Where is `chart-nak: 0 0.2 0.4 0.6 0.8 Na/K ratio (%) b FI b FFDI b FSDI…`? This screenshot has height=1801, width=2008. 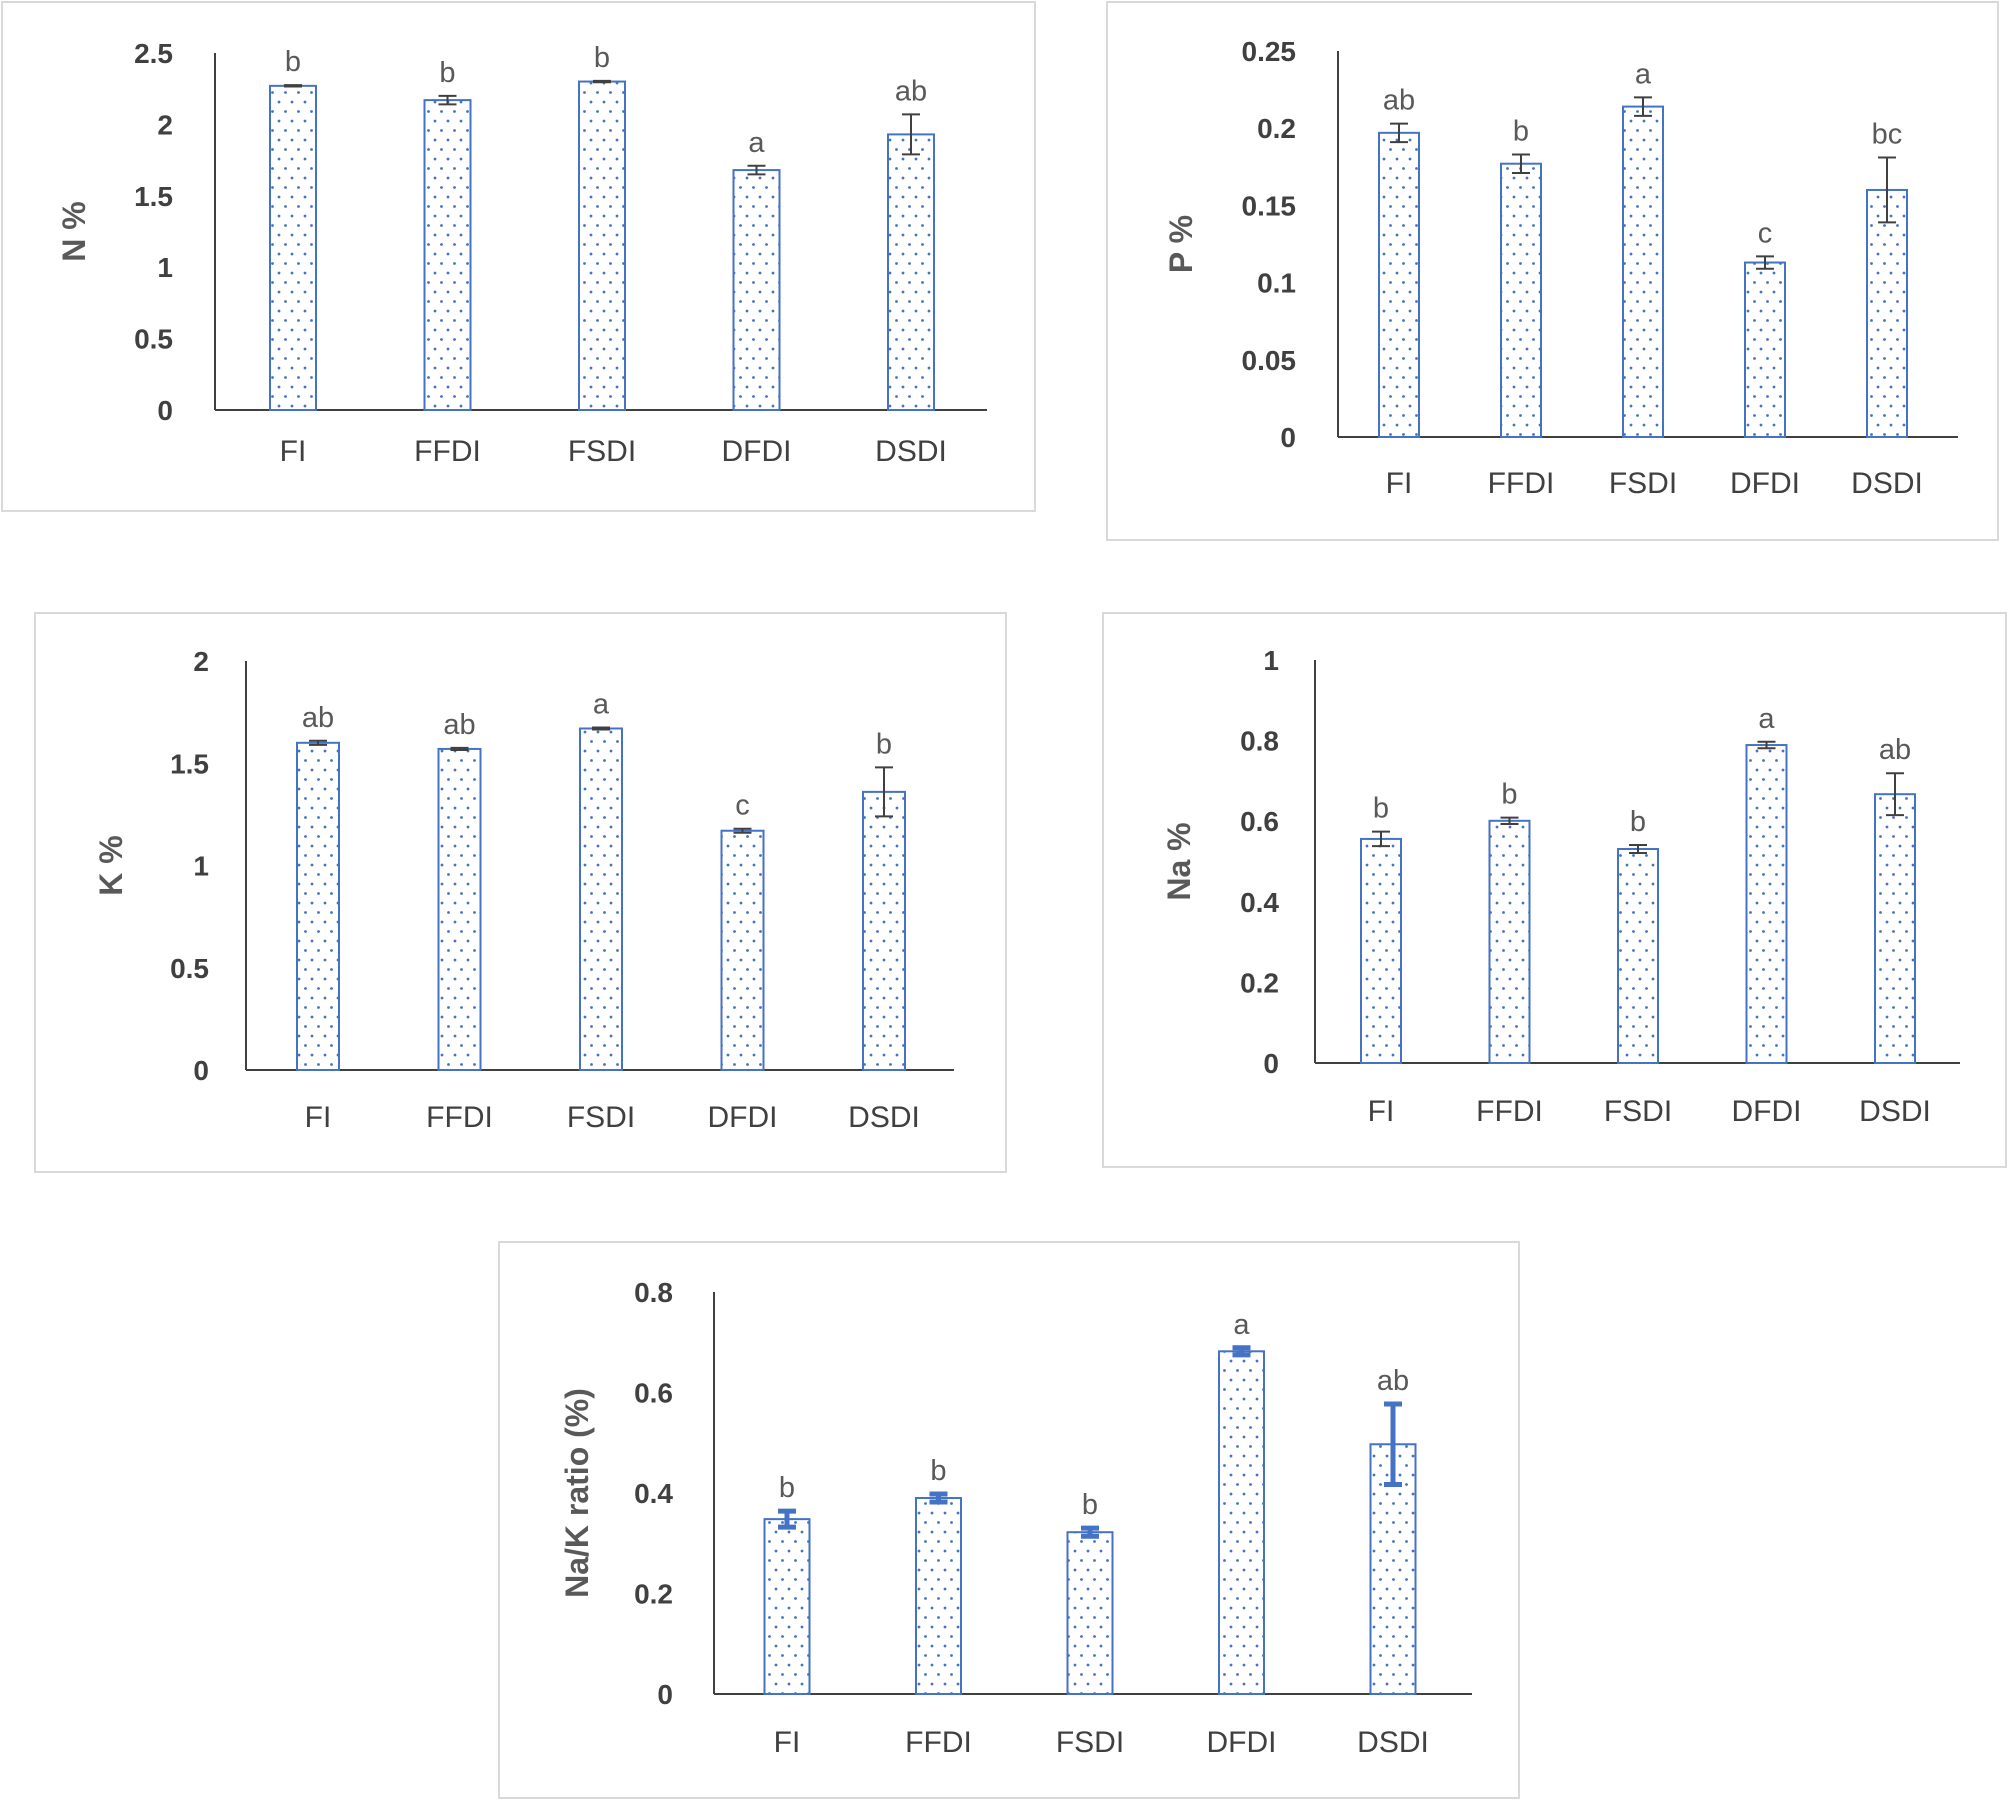
chart-nak: 0 0.2 0.4 0.6 0.8 Na/K ratio (%) b FI b FFDI b FSDI… is located at coordinates (1015, 1518).